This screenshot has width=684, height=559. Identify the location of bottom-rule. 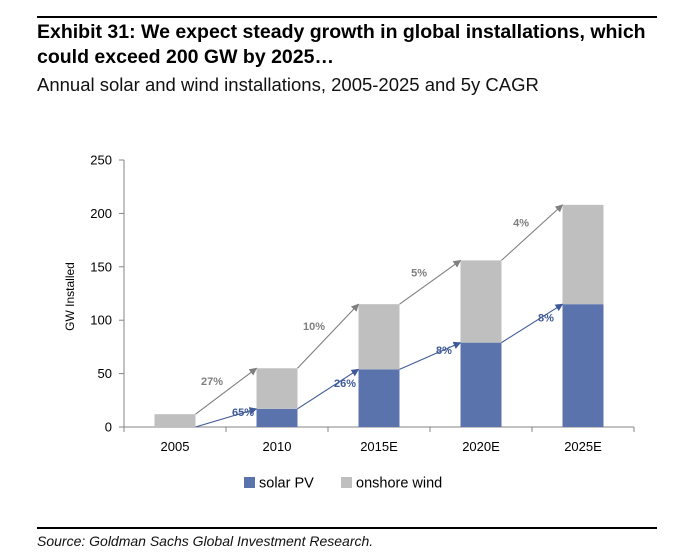
(347, 528).